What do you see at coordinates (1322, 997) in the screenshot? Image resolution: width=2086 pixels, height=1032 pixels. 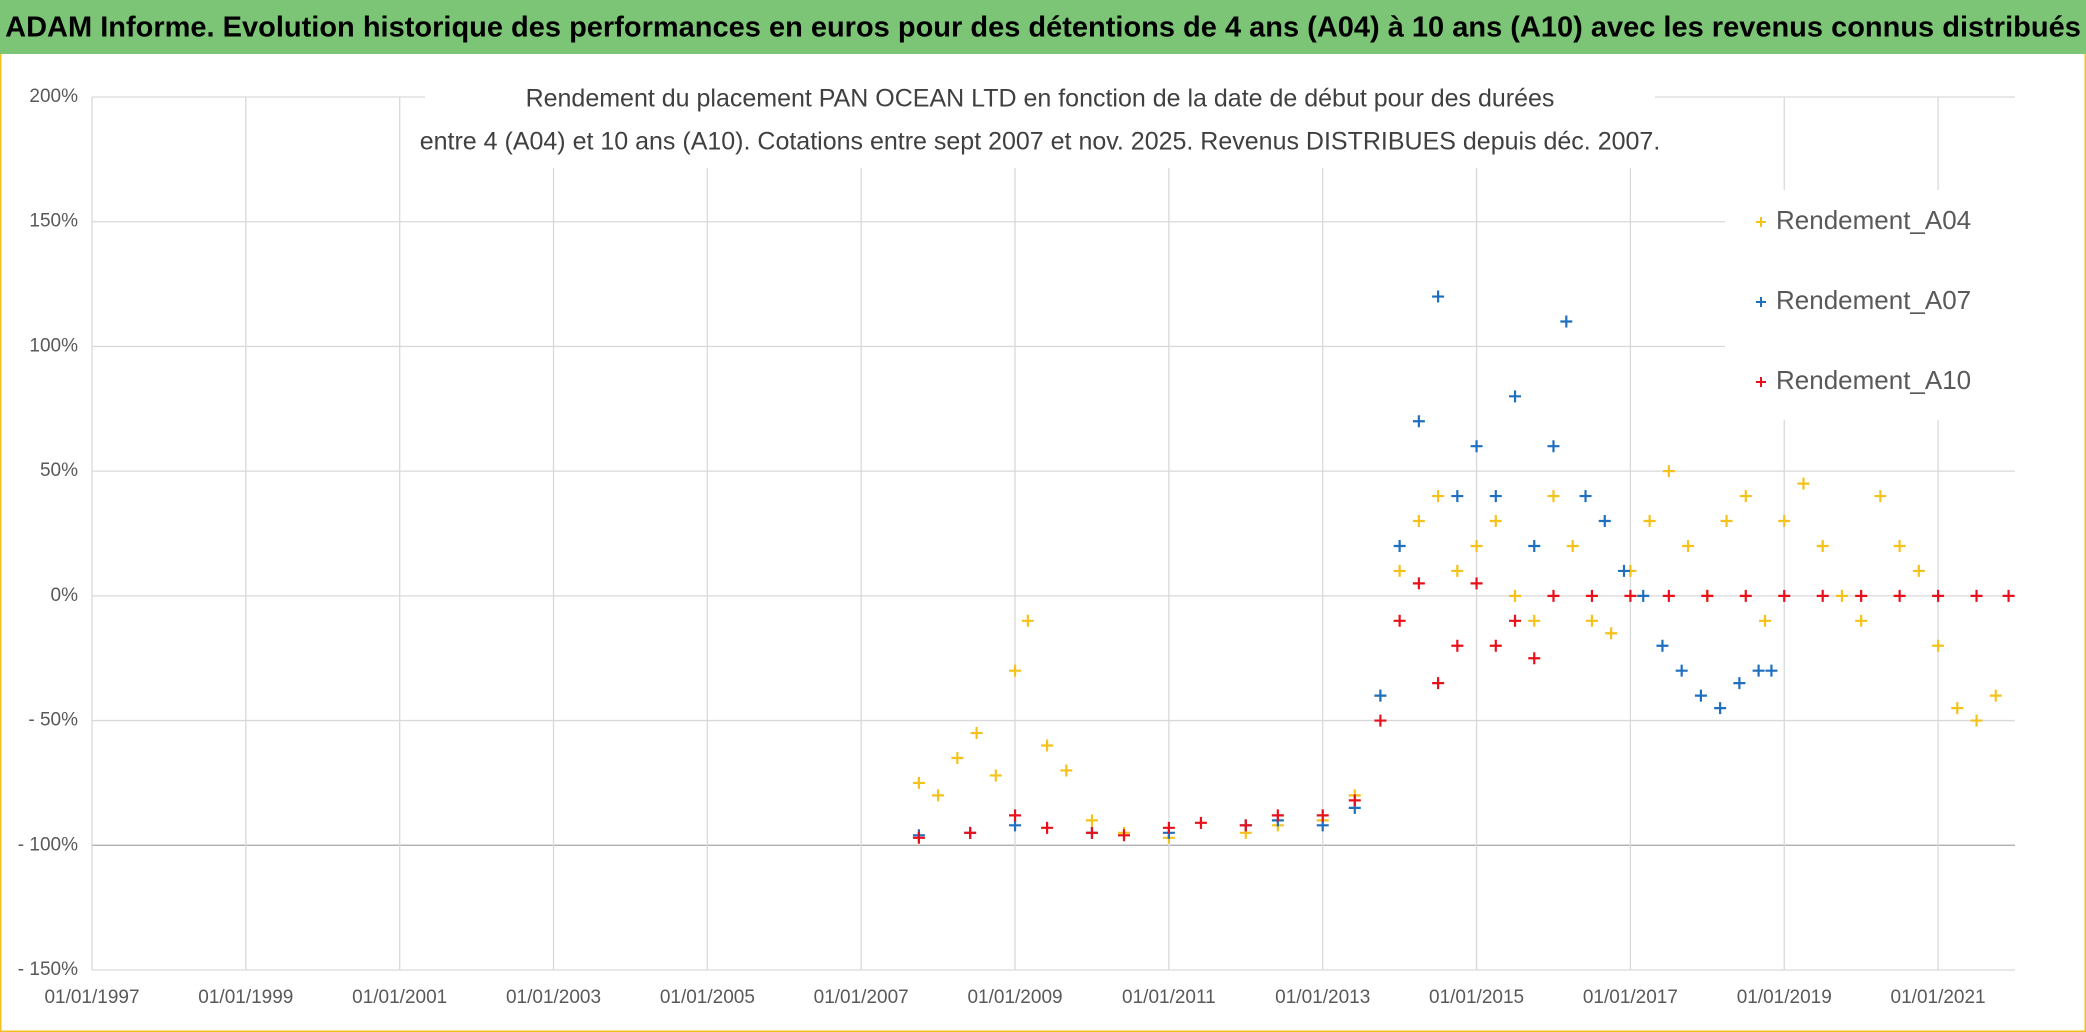 I see `x-tick-label: 01/01/2013` at bounding box center [1322, 997].